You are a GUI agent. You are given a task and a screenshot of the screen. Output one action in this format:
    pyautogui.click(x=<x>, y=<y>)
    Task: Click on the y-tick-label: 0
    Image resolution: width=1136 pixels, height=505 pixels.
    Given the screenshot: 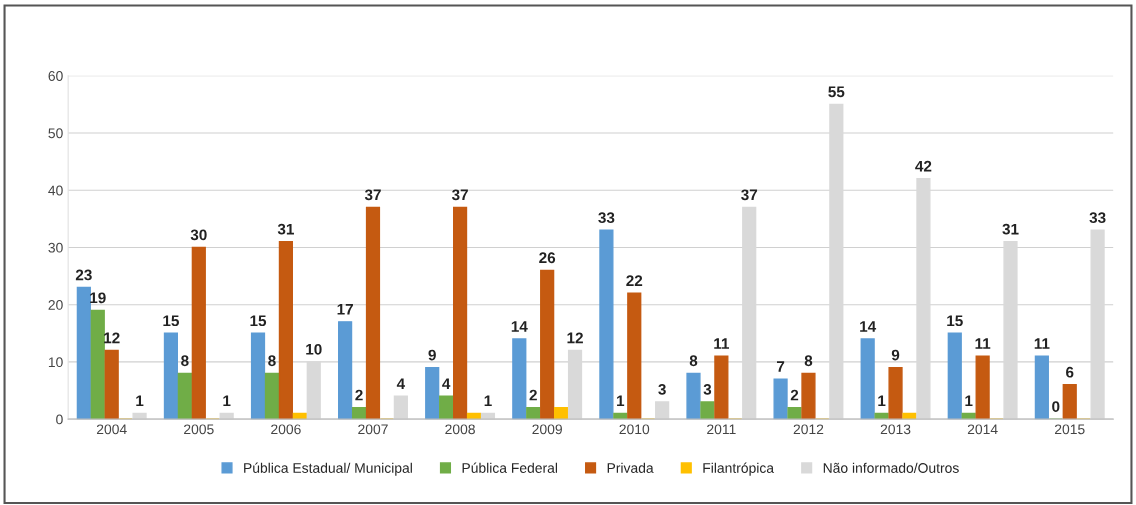 What is the action you would take?
    pyautogui.click(x=59, y=419)
    